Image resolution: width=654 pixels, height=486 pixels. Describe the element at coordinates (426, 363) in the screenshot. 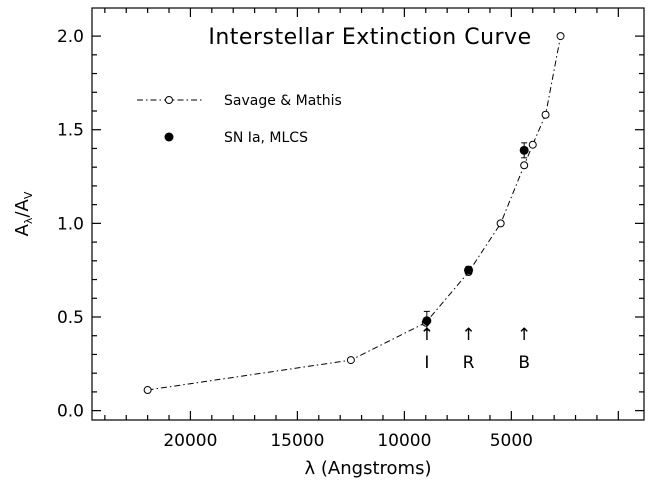

I see `band-label-I: I` at that location.